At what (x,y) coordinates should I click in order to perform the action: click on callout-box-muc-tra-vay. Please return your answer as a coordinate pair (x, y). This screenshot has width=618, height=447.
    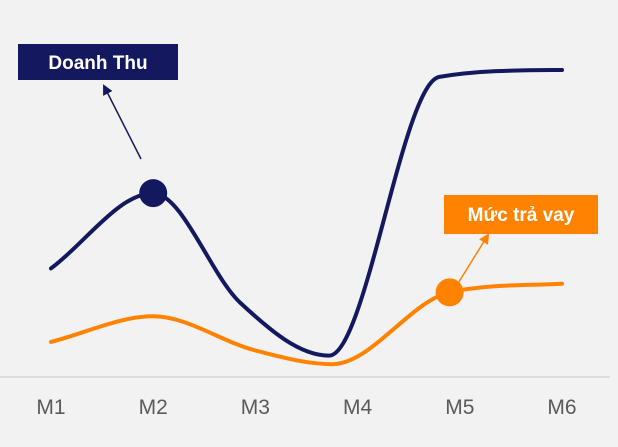
    Looking at the image, I should click on (521, 214).